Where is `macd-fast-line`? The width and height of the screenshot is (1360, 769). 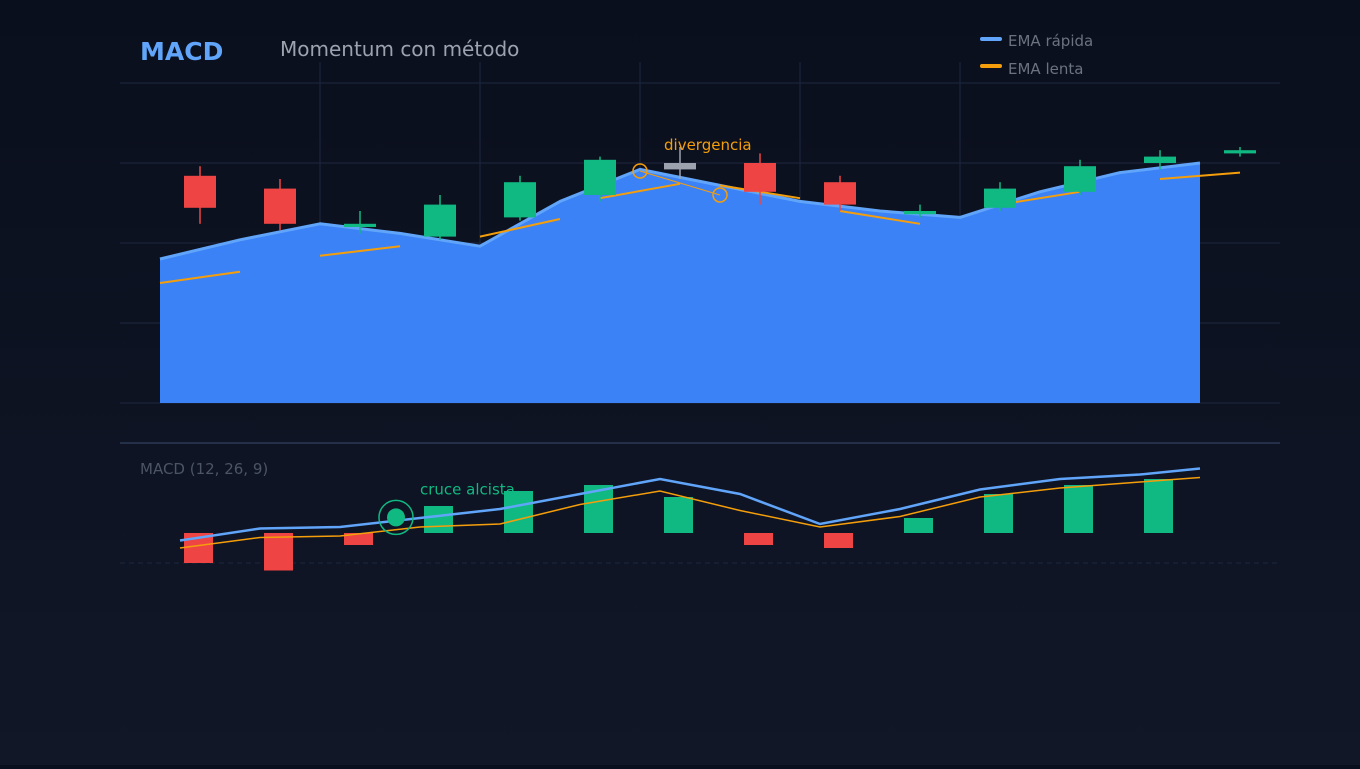
macd-fast-line is located at coordinates (690, 504).